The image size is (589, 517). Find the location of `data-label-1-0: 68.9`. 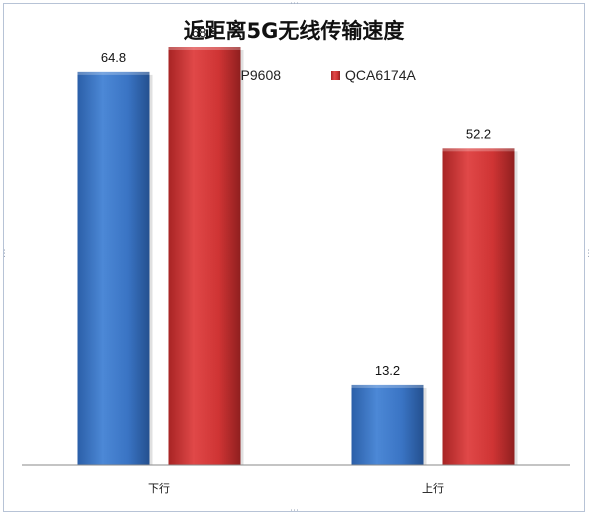

data-label-1-0: 68.9 is located at coordinates (204, 32).